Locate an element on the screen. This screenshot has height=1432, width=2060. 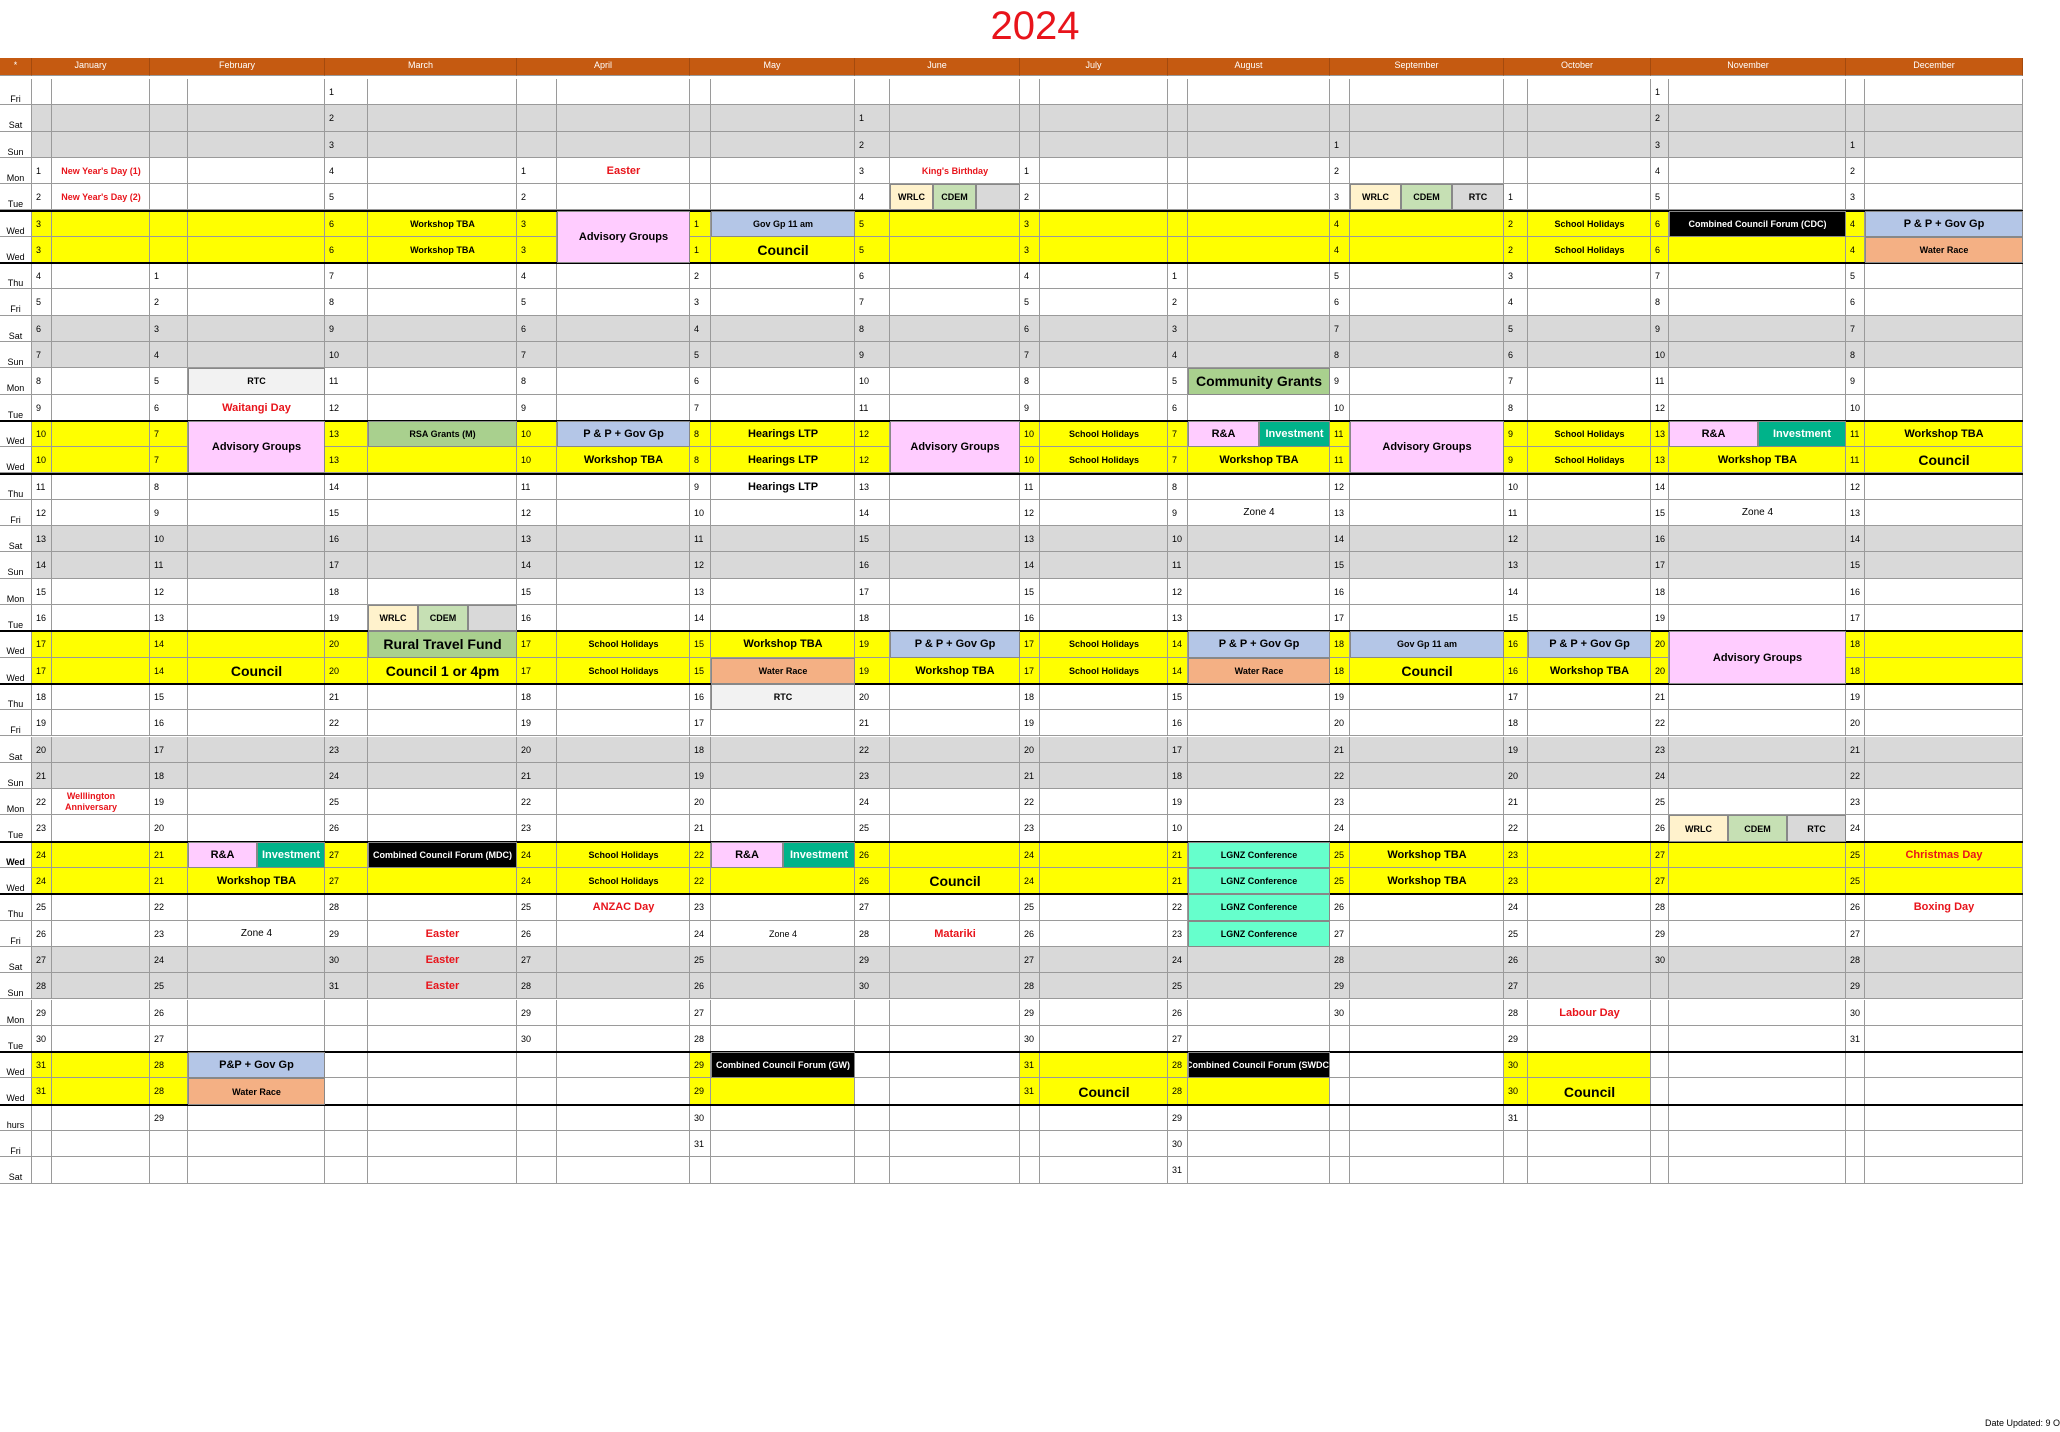
calendar-event: Easter is located at coordinates (442, 933).